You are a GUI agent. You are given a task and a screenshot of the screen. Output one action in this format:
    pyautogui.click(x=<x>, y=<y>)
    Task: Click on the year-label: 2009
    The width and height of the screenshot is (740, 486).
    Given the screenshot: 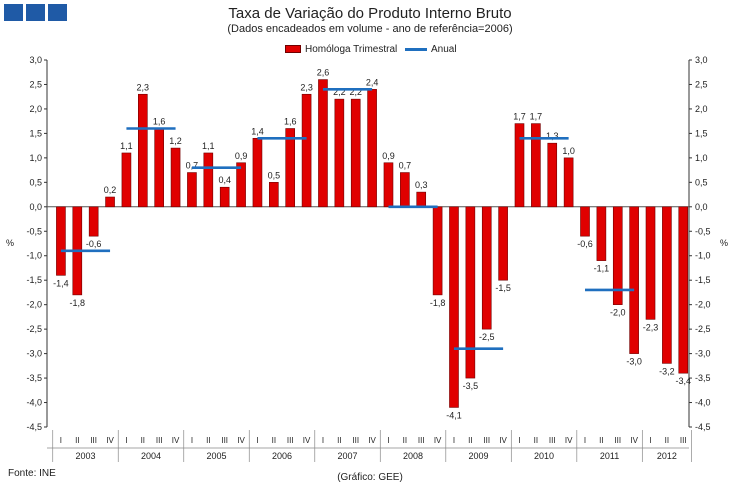 What is the action you would take?
    pyautogui.click(x=479, y=456)
    